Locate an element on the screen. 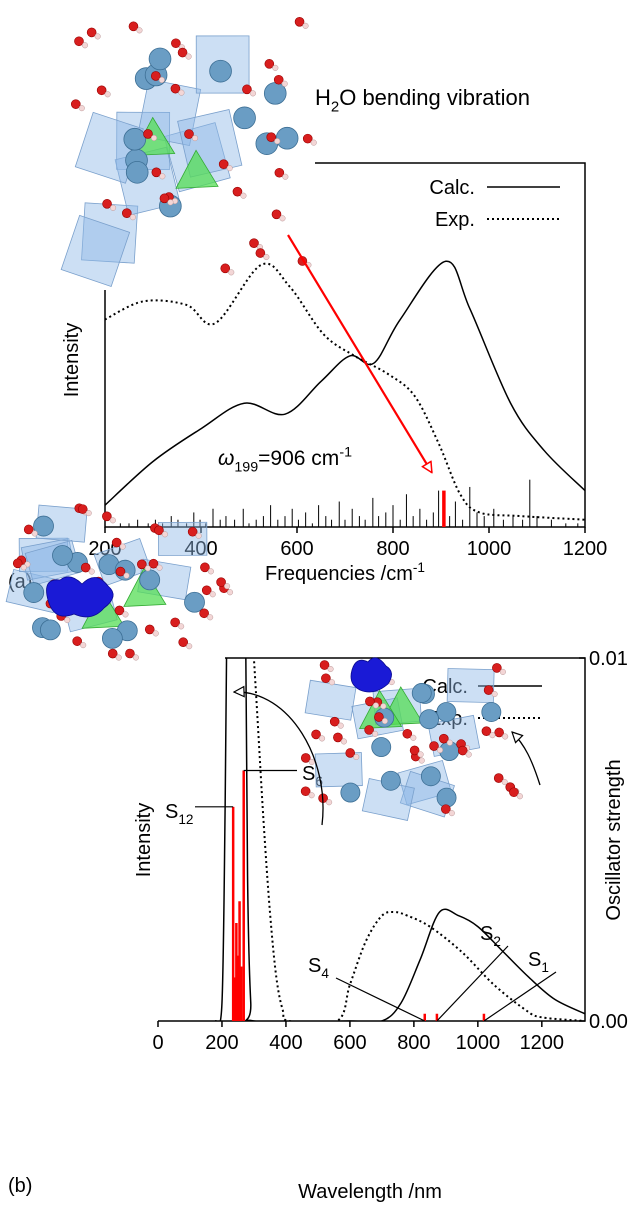 The height and width of the screenshot is (1205, 635). stick-label: S2 is located at coordinates (490, 936).